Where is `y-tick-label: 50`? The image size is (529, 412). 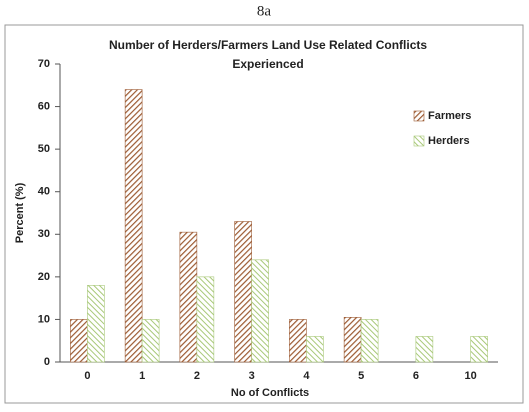
y-tick-label: 50 is located at coordinates (44, 149).